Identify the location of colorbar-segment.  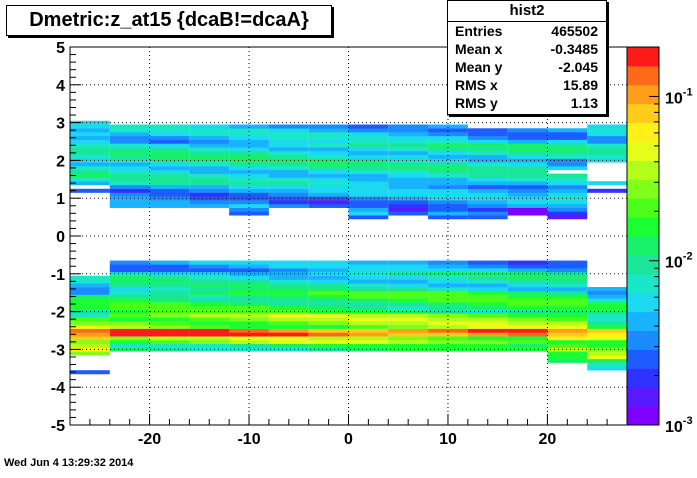
(643, 302).